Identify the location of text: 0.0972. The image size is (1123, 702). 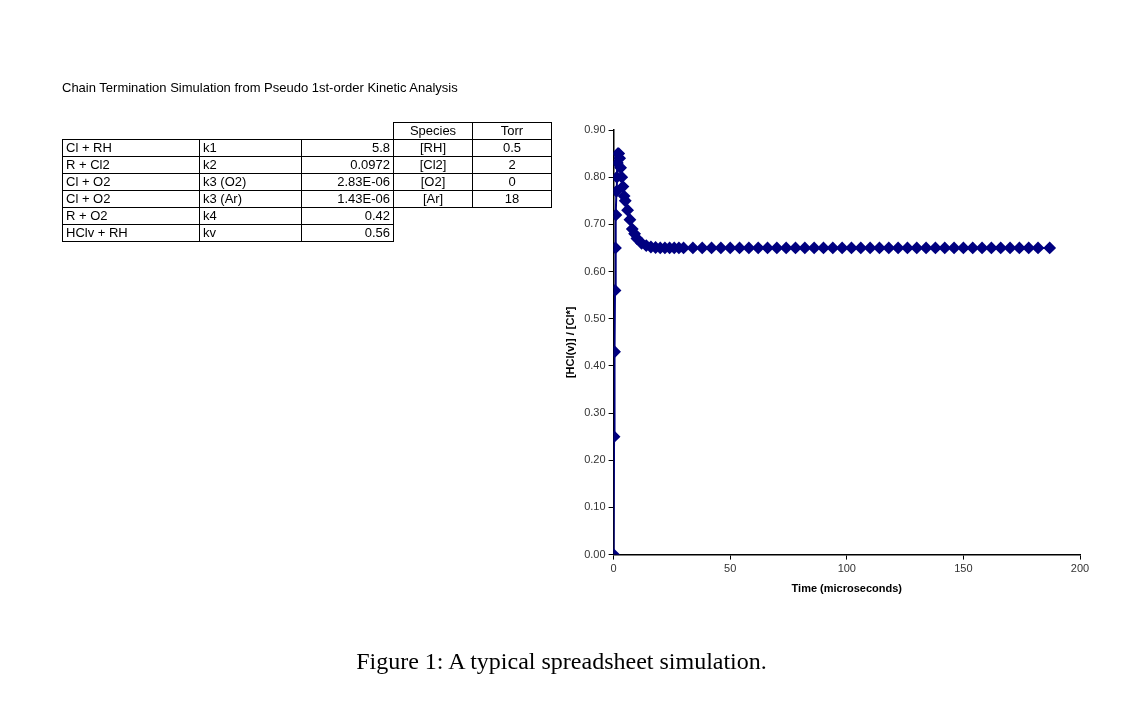
(370, 164).